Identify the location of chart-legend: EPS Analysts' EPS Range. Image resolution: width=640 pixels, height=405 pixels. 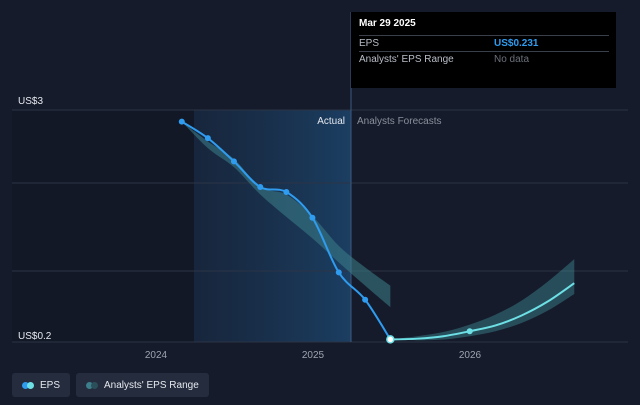
(110, 385).